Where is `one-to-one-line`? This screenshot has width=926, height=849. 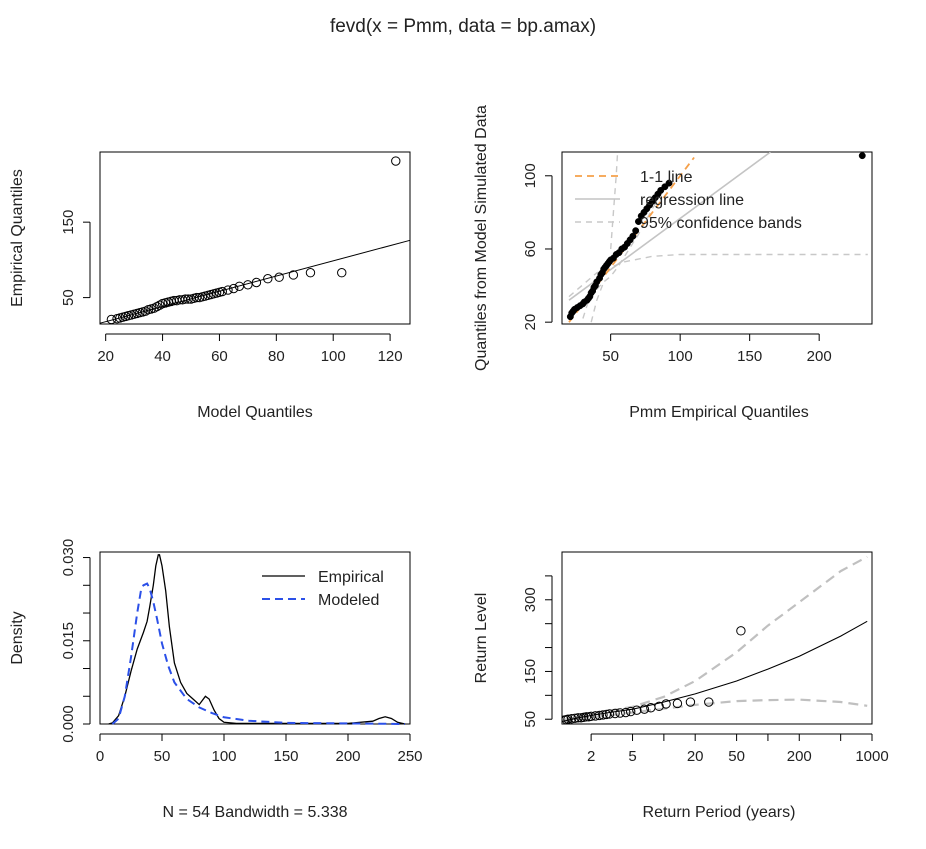 one-to-one-line is located at coordinates (631, 239).